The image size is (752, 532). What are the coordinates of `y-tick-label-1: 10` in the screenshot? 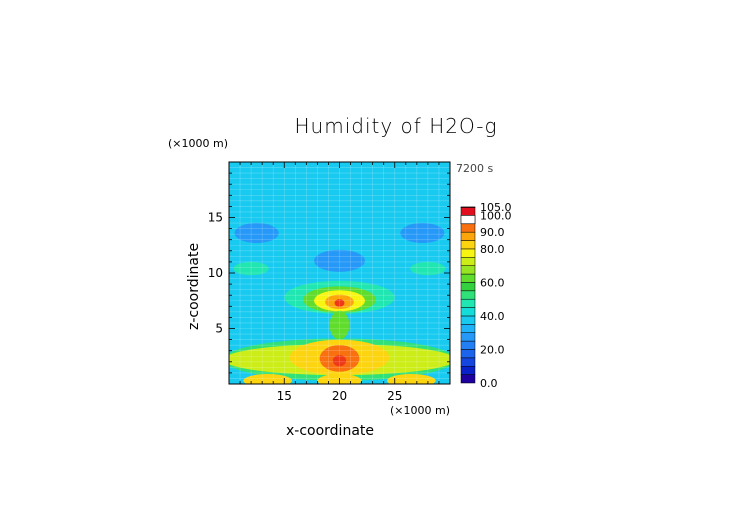 It's located at (215, 273).